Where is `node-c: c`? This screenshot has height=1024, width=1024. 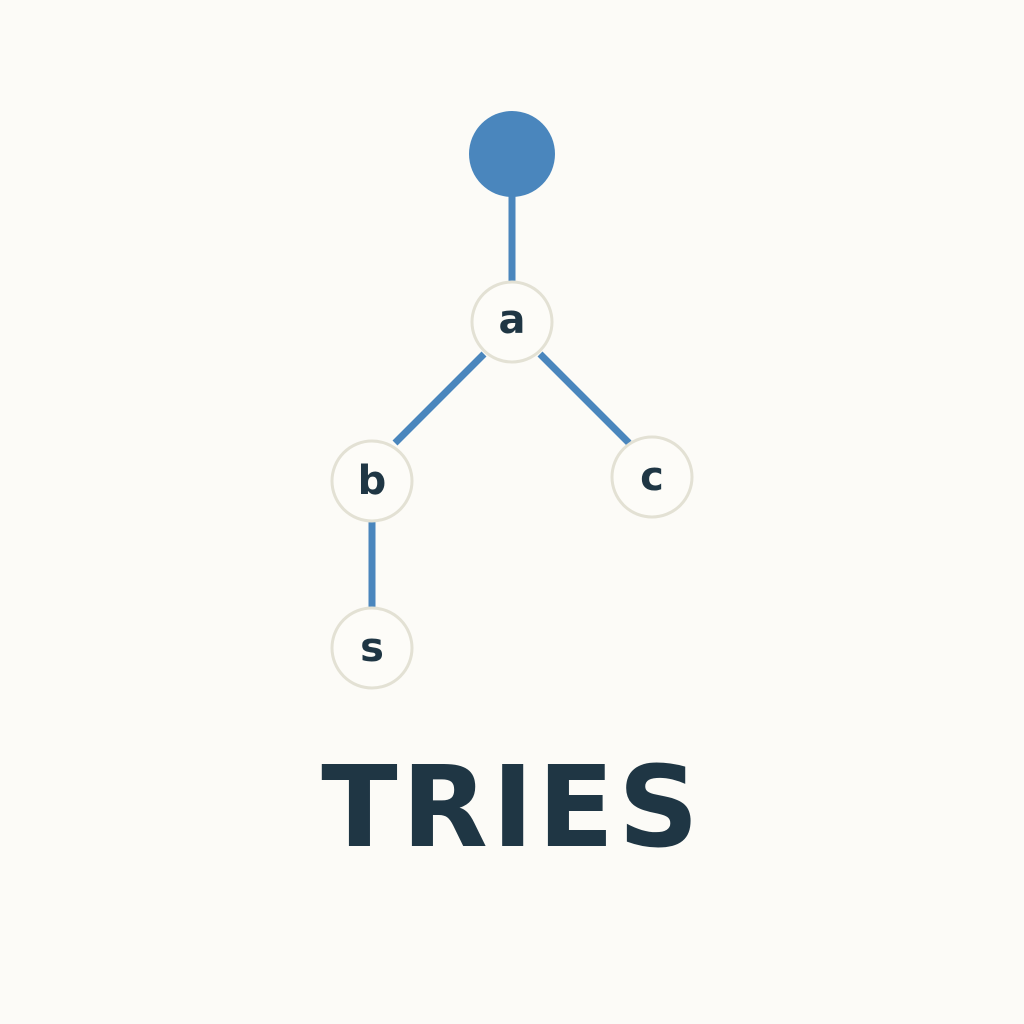 node-c: c is located at coordinates (652, 477).